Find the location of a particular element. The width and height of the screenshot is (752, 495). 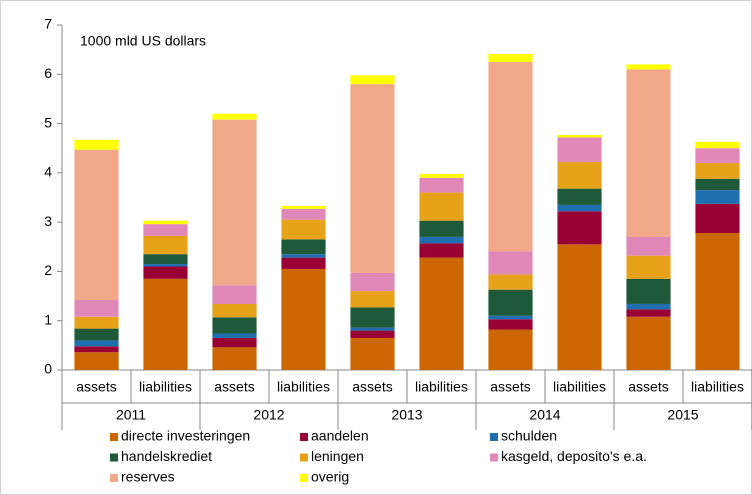

group-label: 2015 is located at coordinates (682, 415).